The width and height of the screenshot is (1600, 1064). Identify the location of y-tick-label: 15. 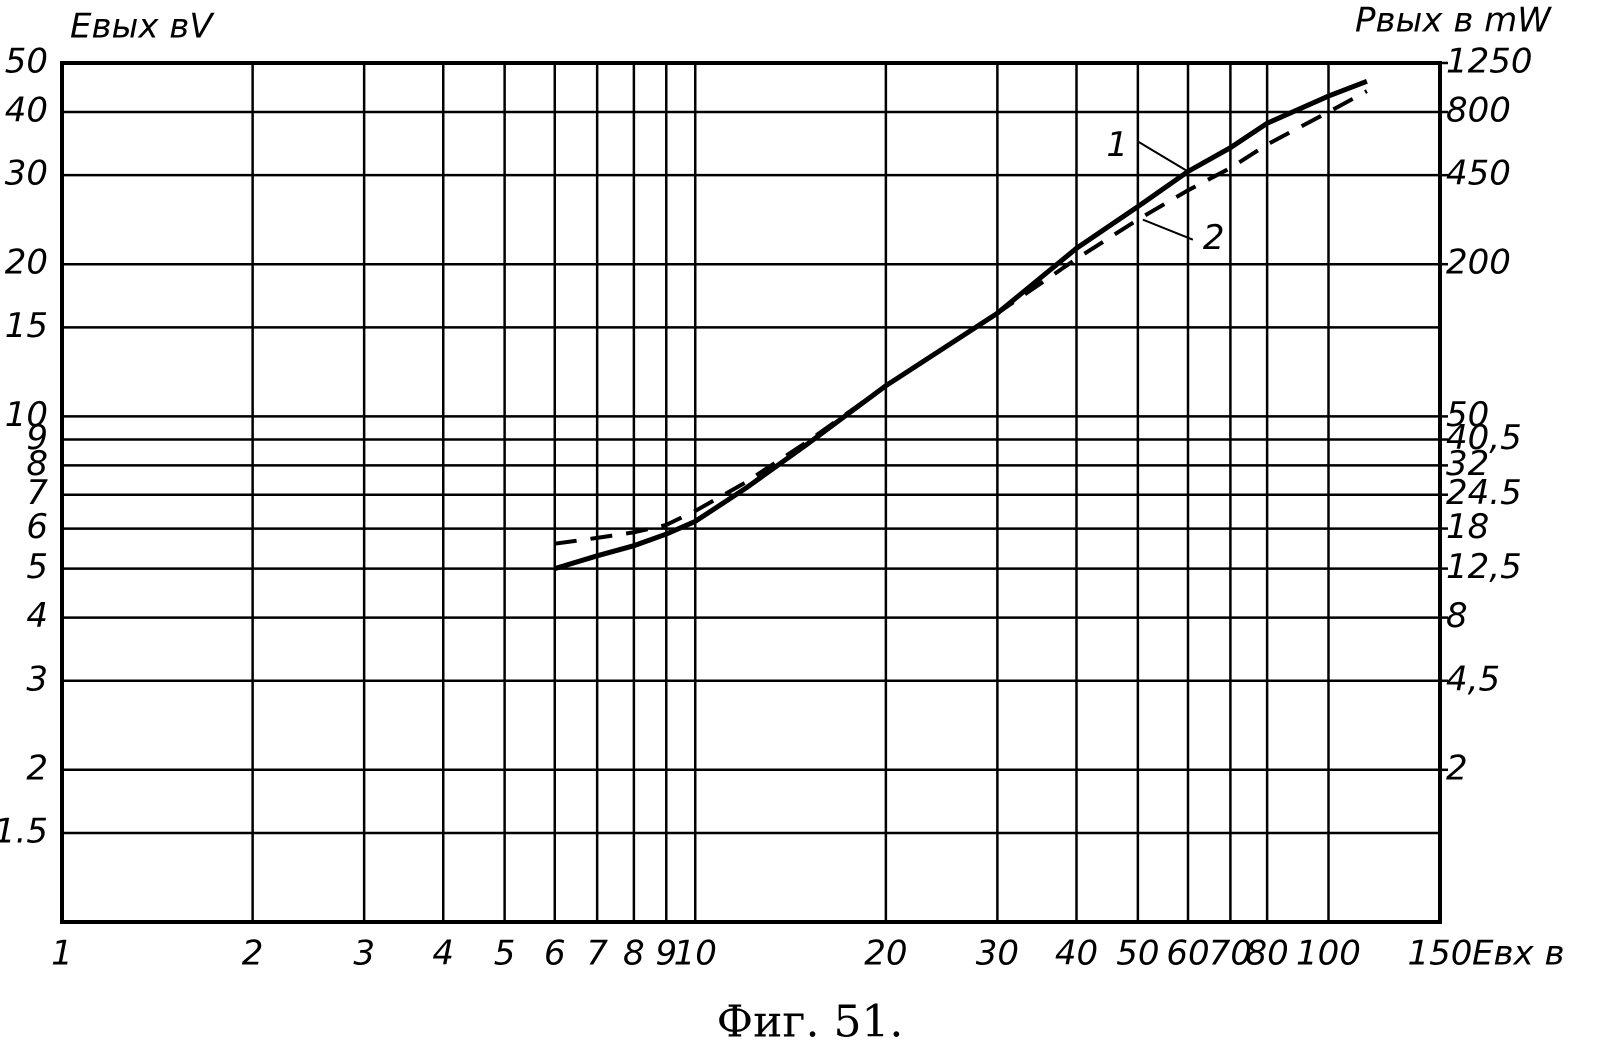
(26, 326).